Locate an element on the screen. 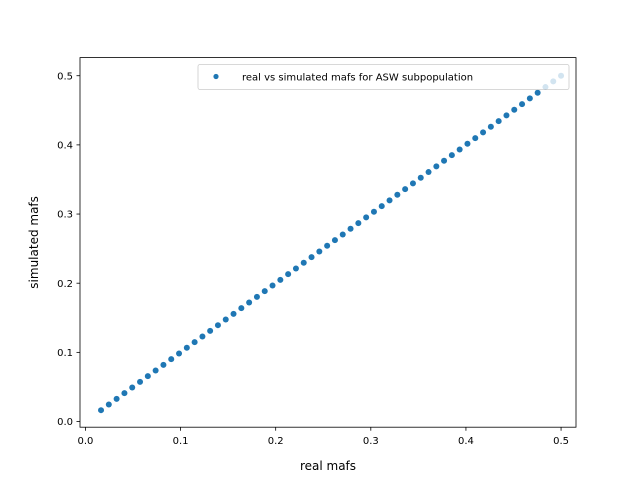 This screenshot has height=480, width=640. legend-box is located at coordinates (383, 77).